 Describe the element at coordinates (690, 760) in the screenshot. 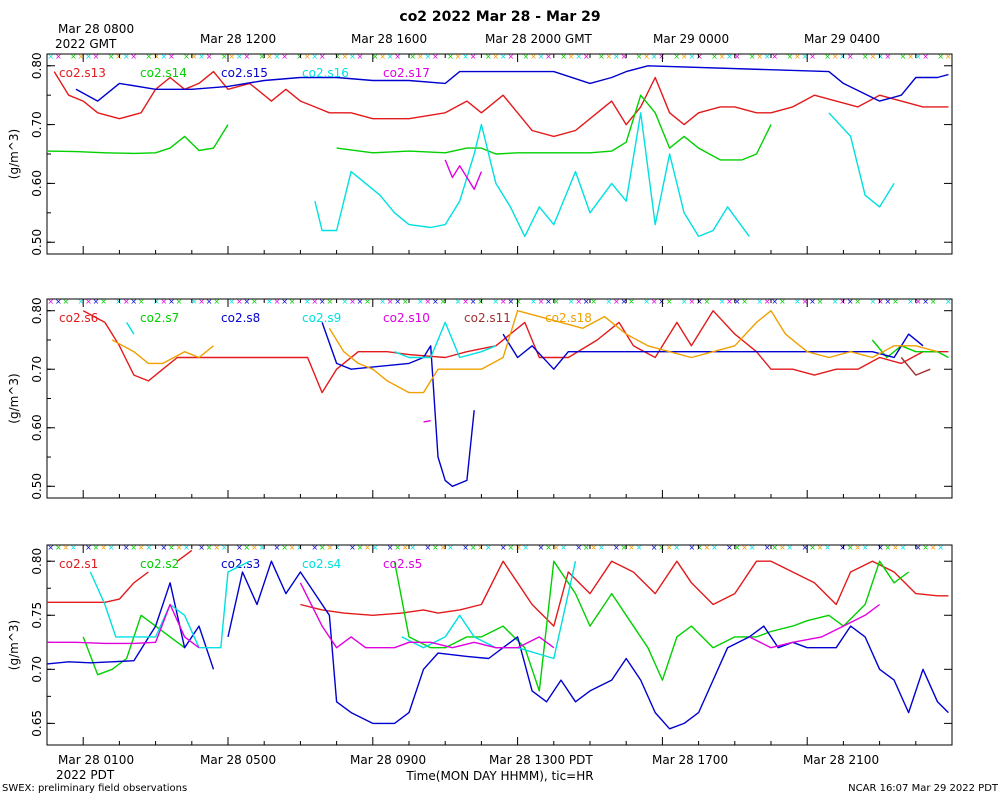

I see `bottom-axis-tick-label: Mar 28 1700` at that location.